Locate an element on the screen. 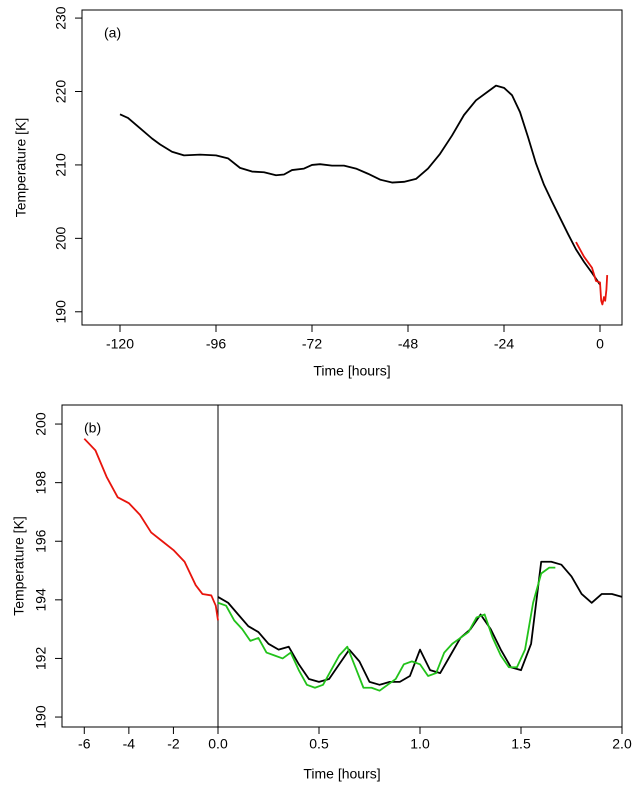  y-tick-label: 230 is located at coordinates (61, 18).